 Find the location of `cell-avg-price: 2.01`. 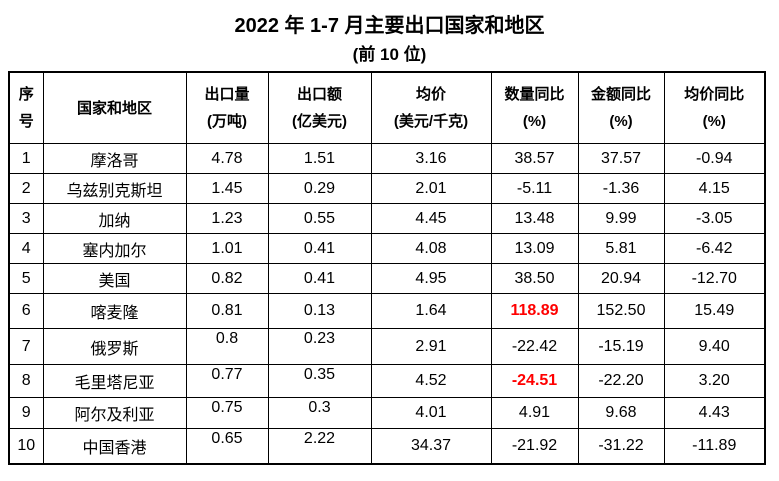

cell-avg-price: 2.01 is located at coordinates (431, 189).